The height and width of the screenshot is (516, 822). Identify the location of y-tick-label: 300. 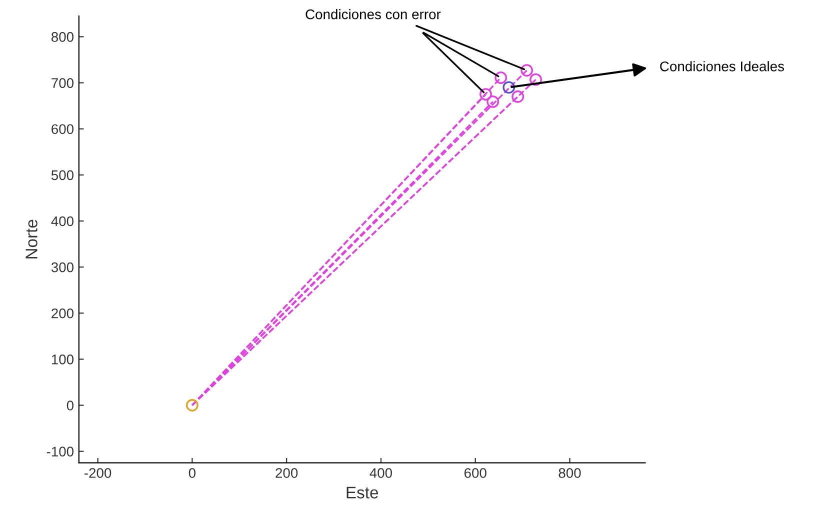
(62, 267).